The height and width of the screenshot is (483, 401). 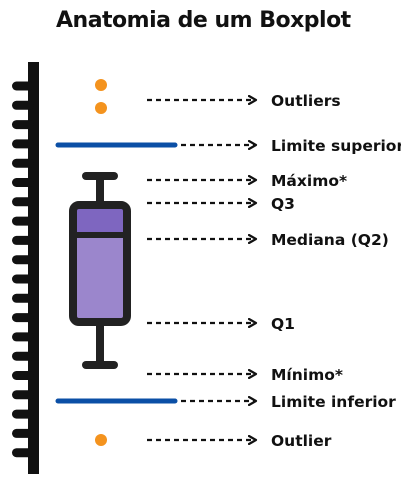 I want to click on box-upper-section, so click(x=100, y=220).